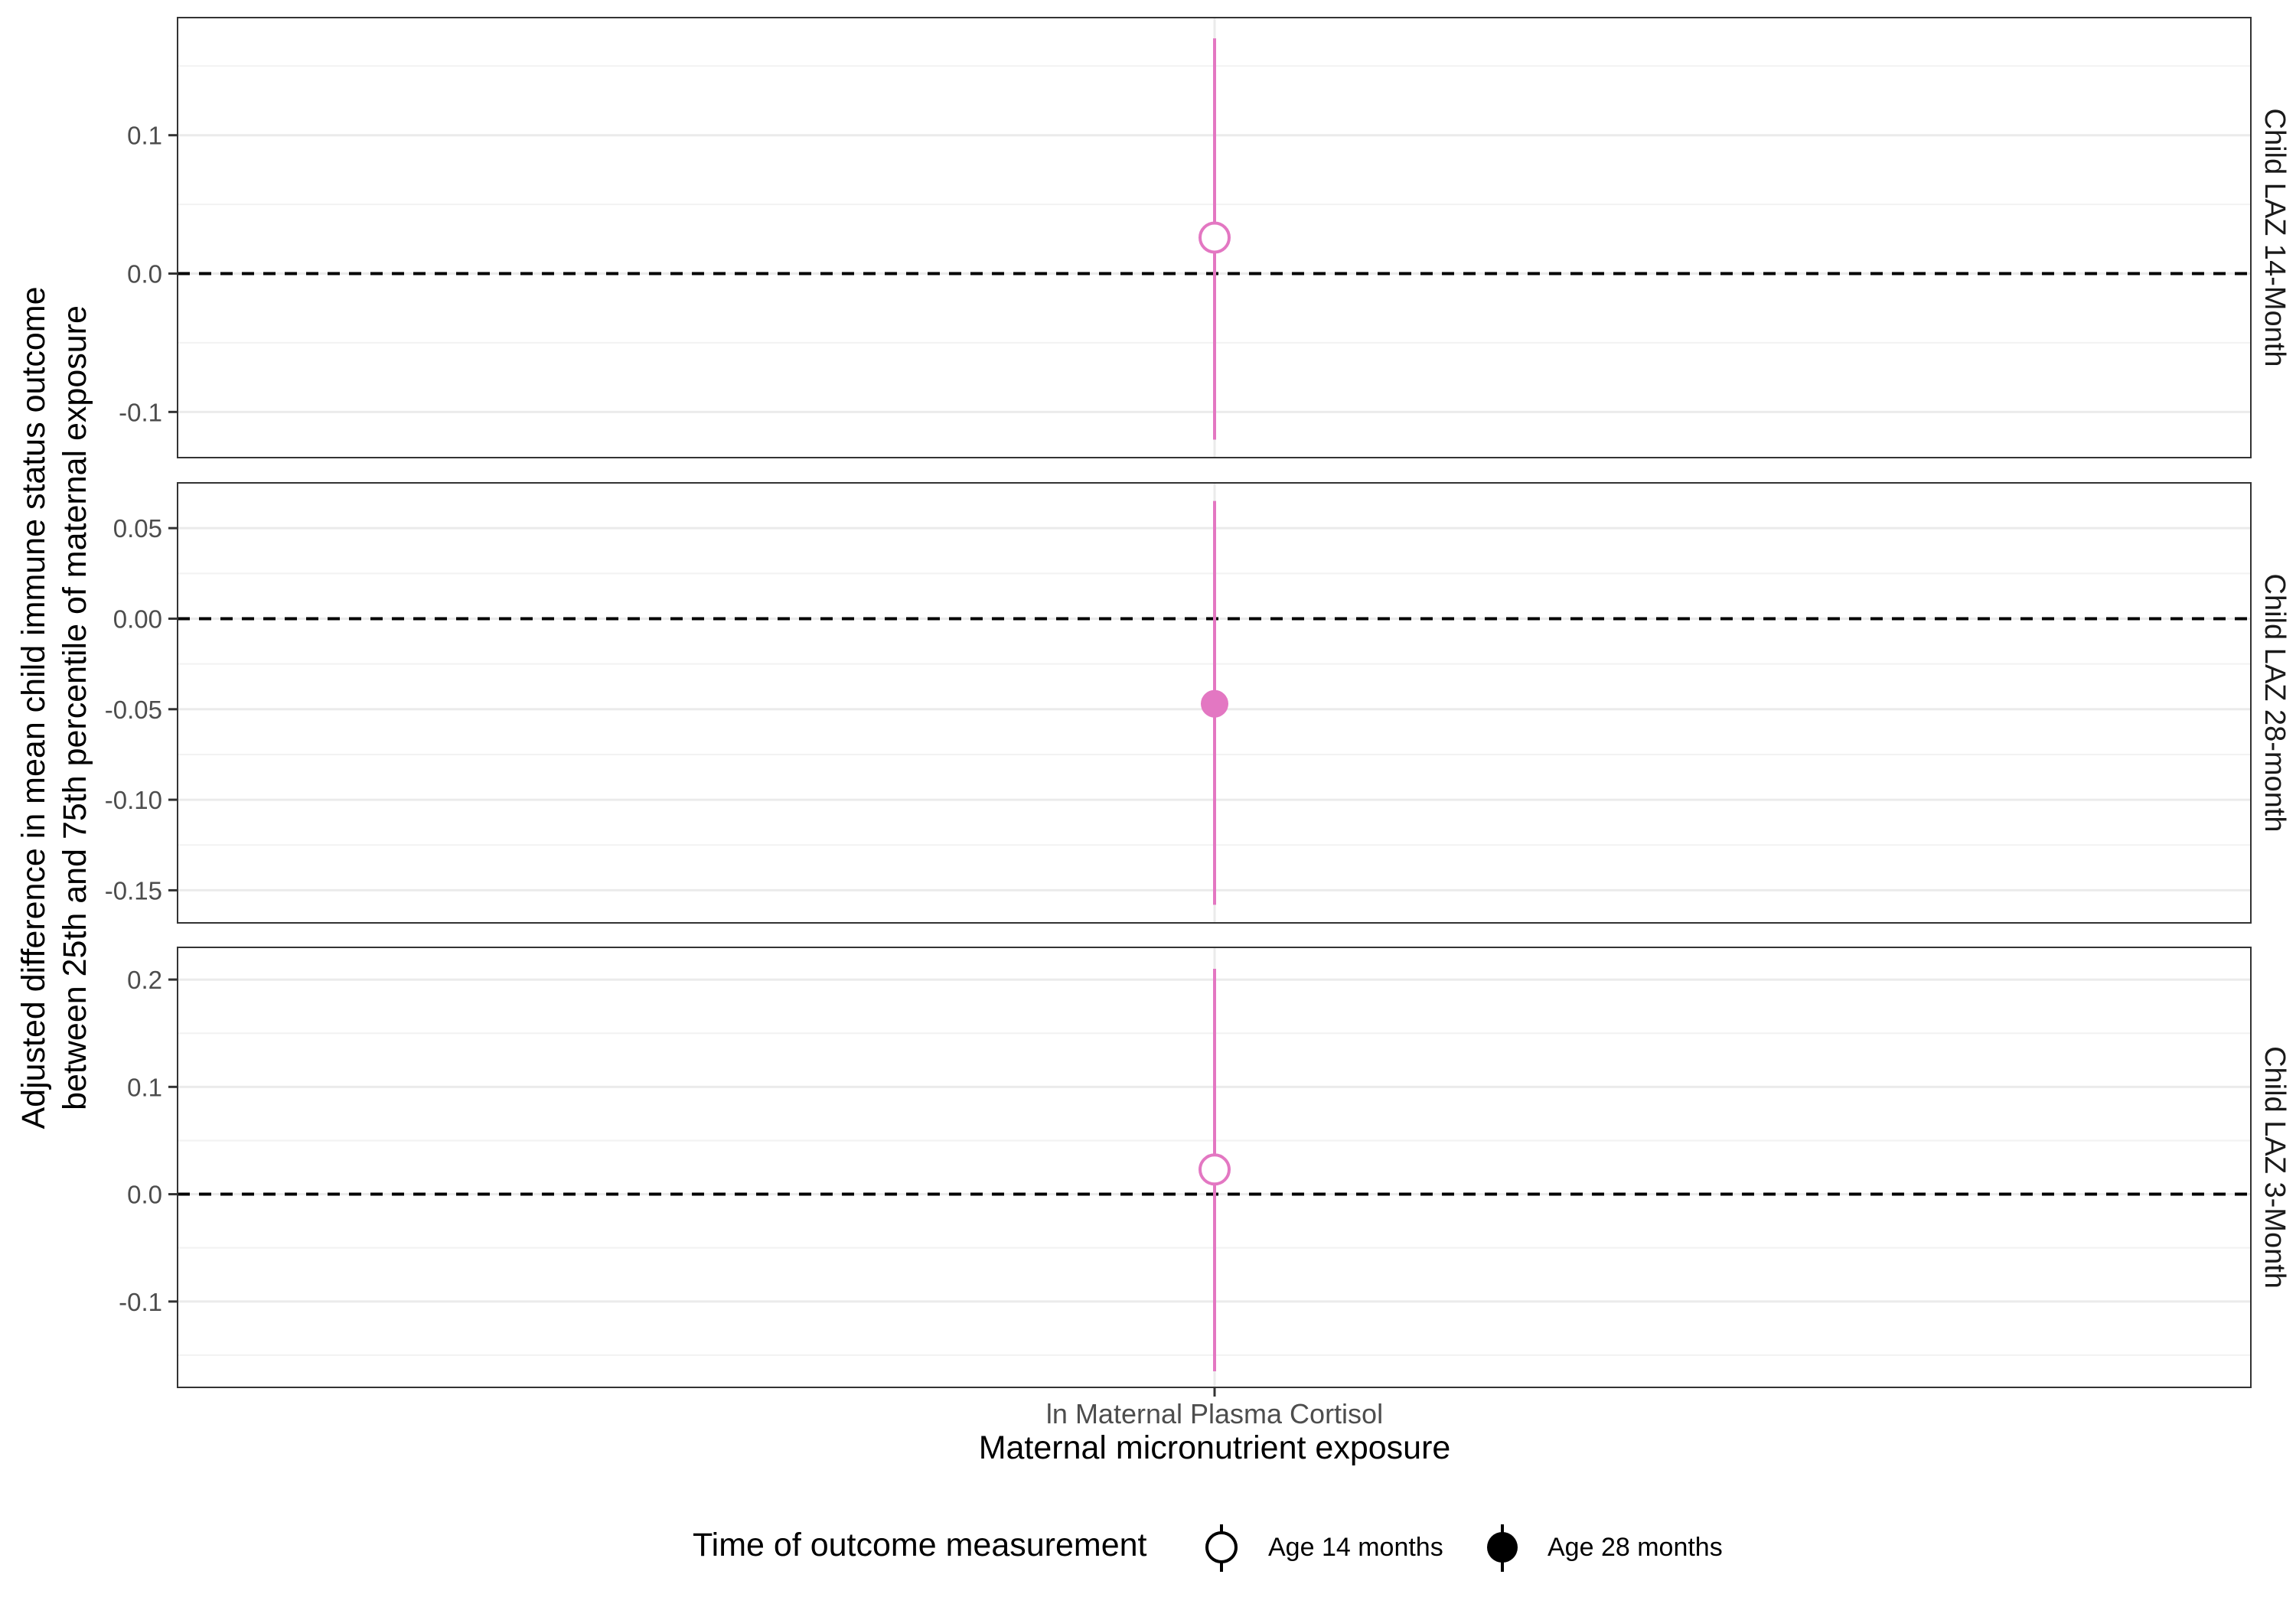 This screenshot has width=2296, height=1607. What do you see at coordinates (1214, 1413) in the screenshot?
I see `x-tick-label: ln Maternal Plasma Cortisol` at bounding box center [1214, 1413].